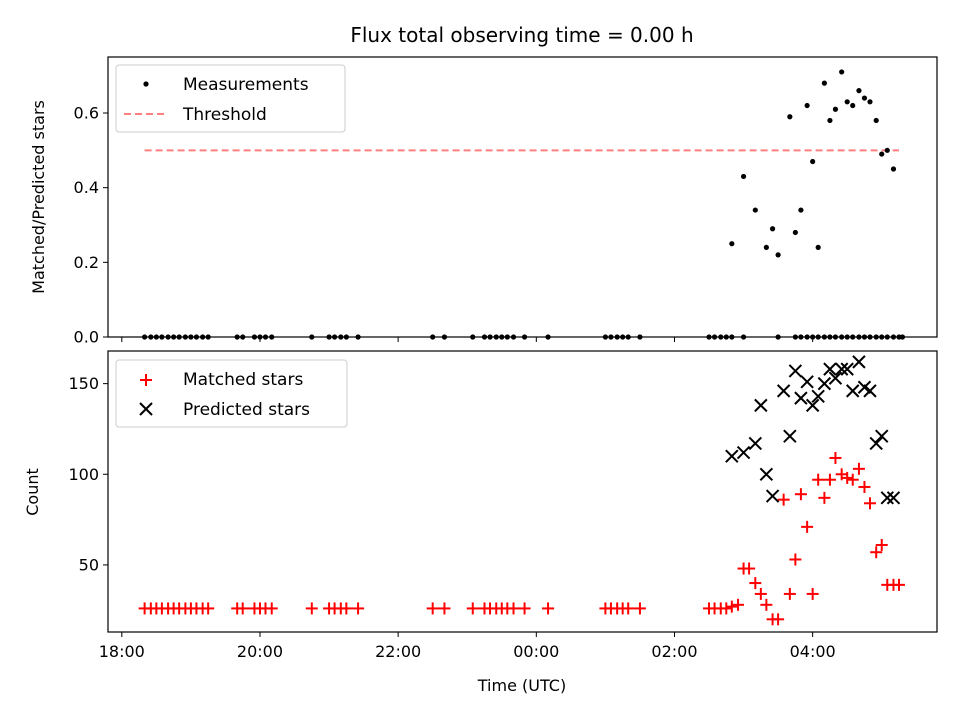 The width and height of the screenshot is (960, 720). I want to click on legend-measurements-label: Measurements, so click(246, 85).